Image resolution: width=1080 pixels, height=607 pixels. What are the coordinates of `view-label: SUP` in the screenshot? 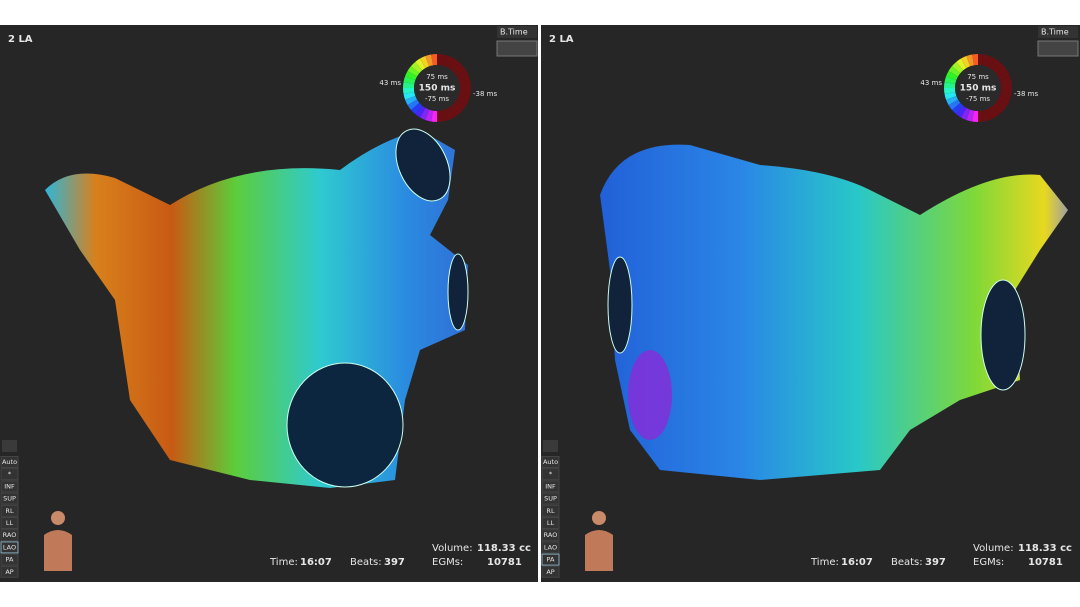 It's located at (550, 499).